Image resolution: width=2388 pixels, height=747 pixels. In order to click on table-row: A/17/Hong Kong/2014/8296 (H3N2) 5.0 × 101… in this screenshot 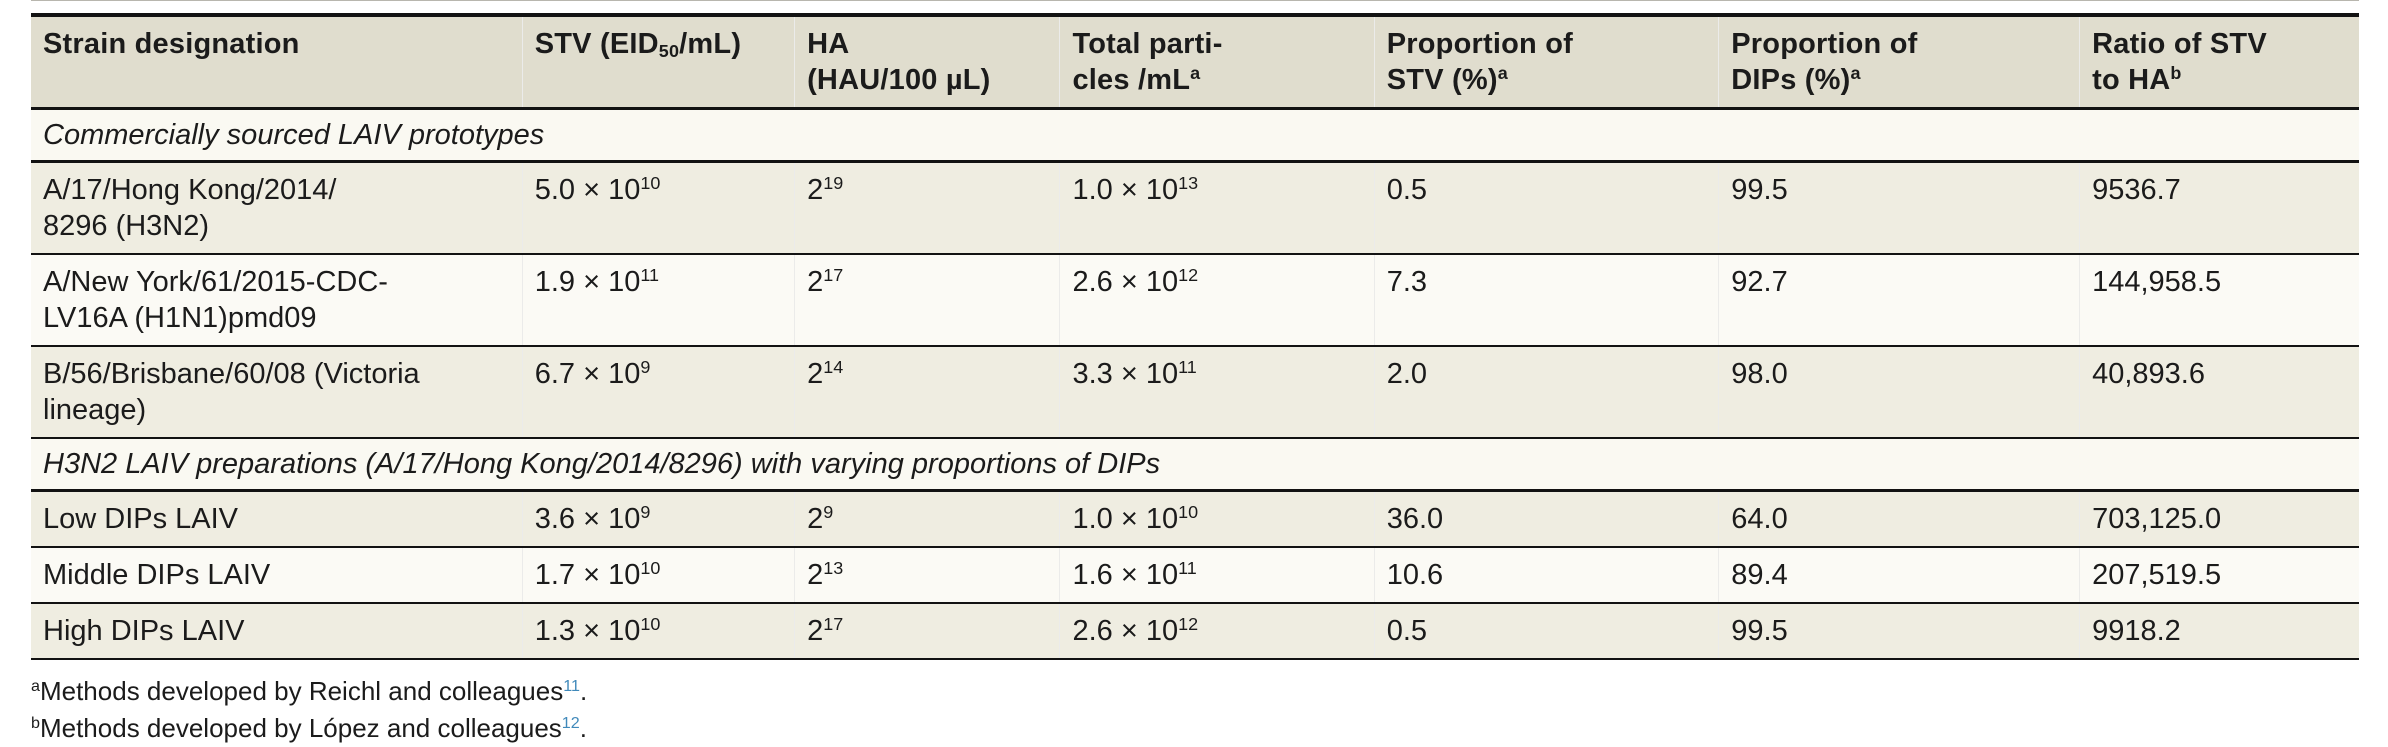, I will do `click(1195, 208)`.